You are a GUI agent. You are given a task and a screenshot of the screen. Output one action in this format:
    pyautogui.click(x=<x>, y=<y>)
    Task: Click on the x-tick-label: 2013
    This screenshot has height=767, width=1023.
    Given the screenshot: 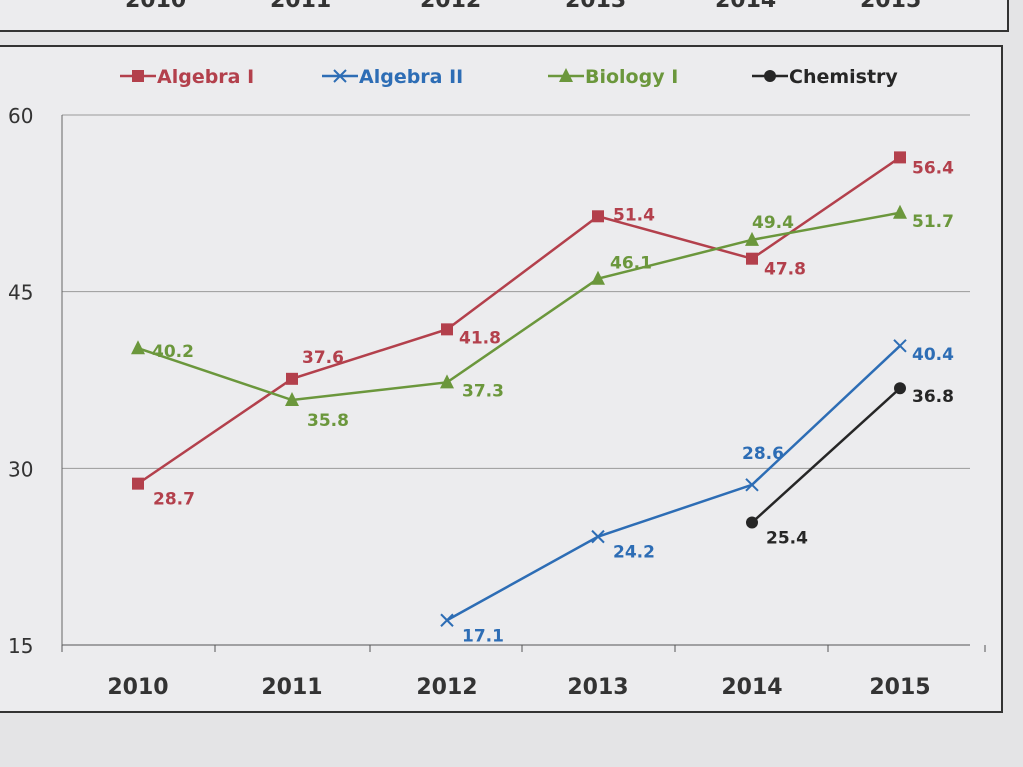 What is the action you would take?
    pyautogui.click(x=597, y=687)
    